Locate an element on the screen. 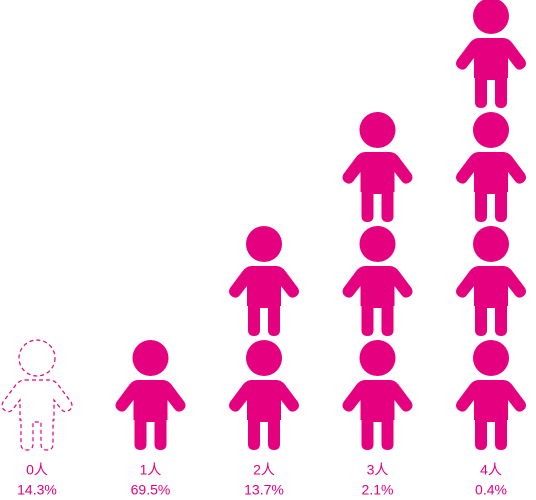  value-label: 69.5% is located at coordinates (151, 490).